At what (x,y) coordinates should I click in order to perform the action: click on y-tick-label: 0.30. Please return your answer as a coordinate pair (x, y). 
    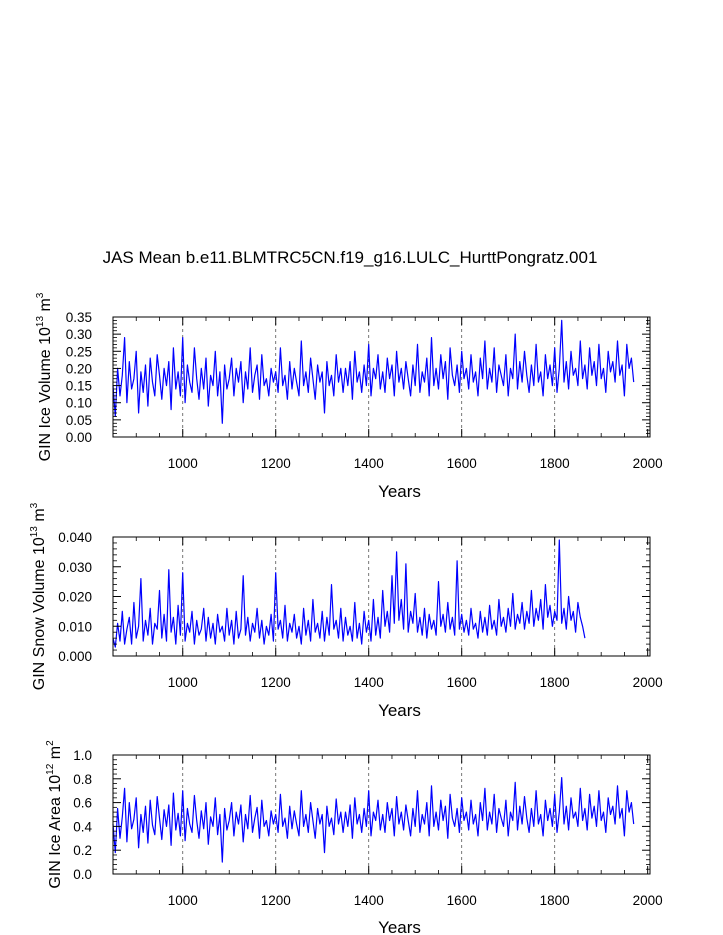
    Looking at the image, I should click on (79, 334).